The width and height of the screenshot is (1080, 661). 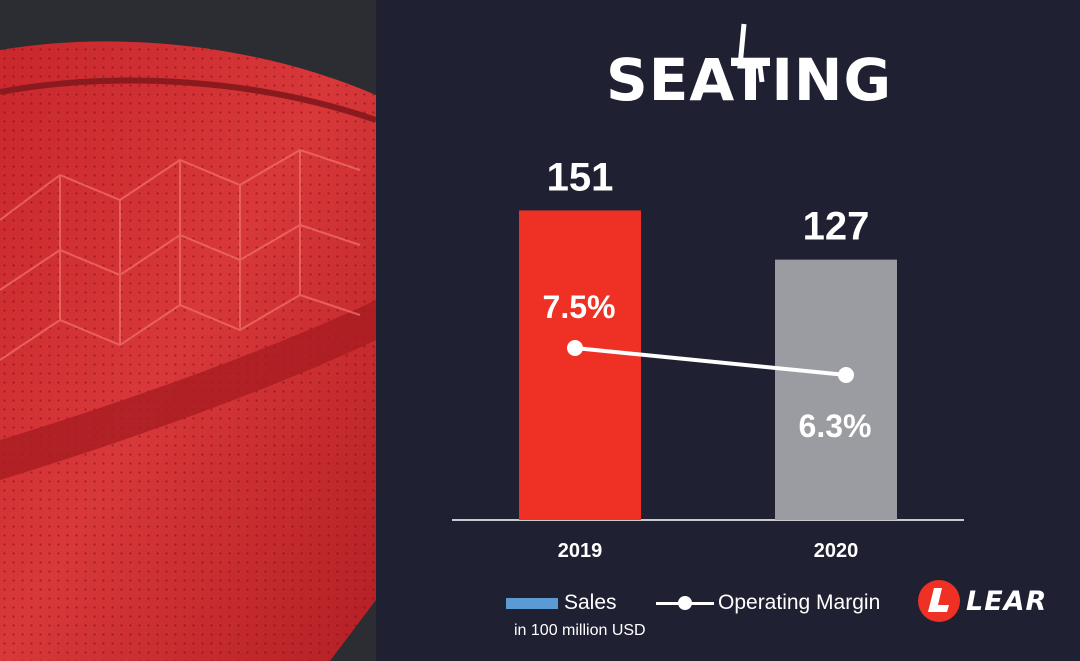 I want to click on bar-2019, so click(x=580, y=365).